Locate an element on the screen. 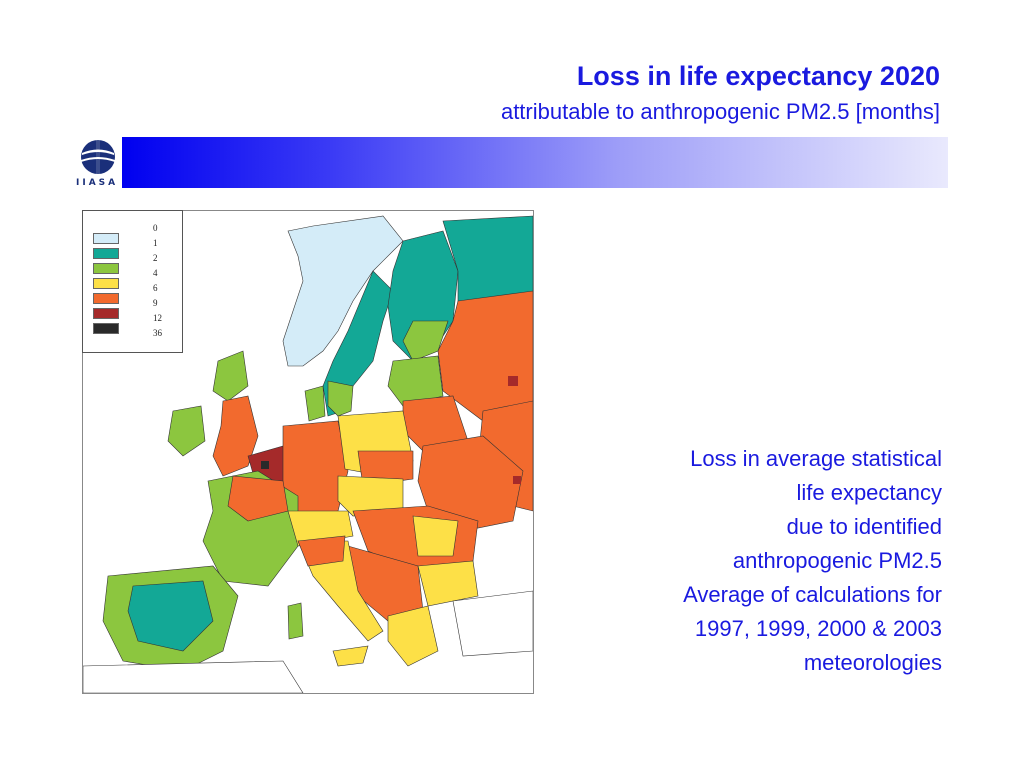 This screenshot has height=768, width=1024. region-iberia-center is located at coordinates (170, 616).